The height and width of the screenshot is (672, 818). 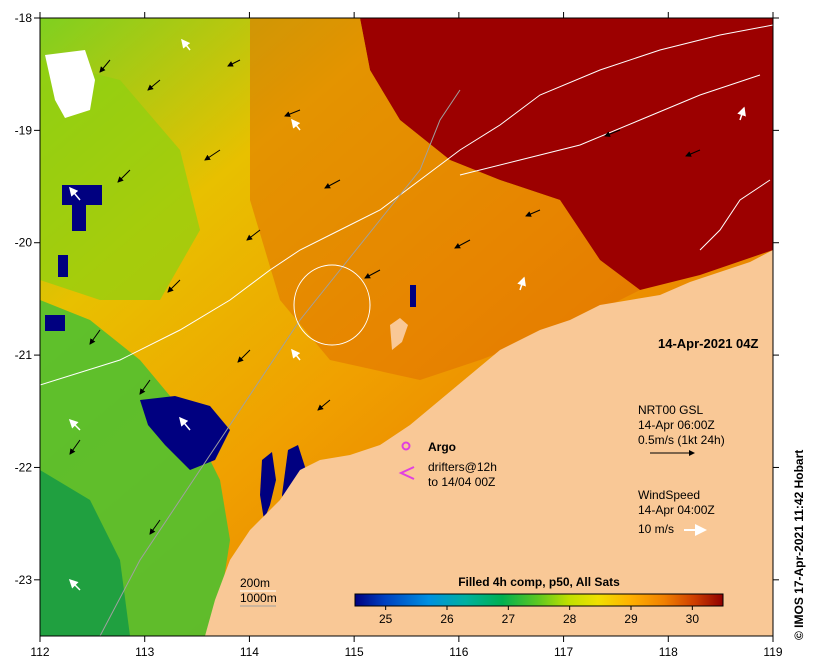 I want to click on current-label-1: NRT00 GSL, so click(x=670, y=410).